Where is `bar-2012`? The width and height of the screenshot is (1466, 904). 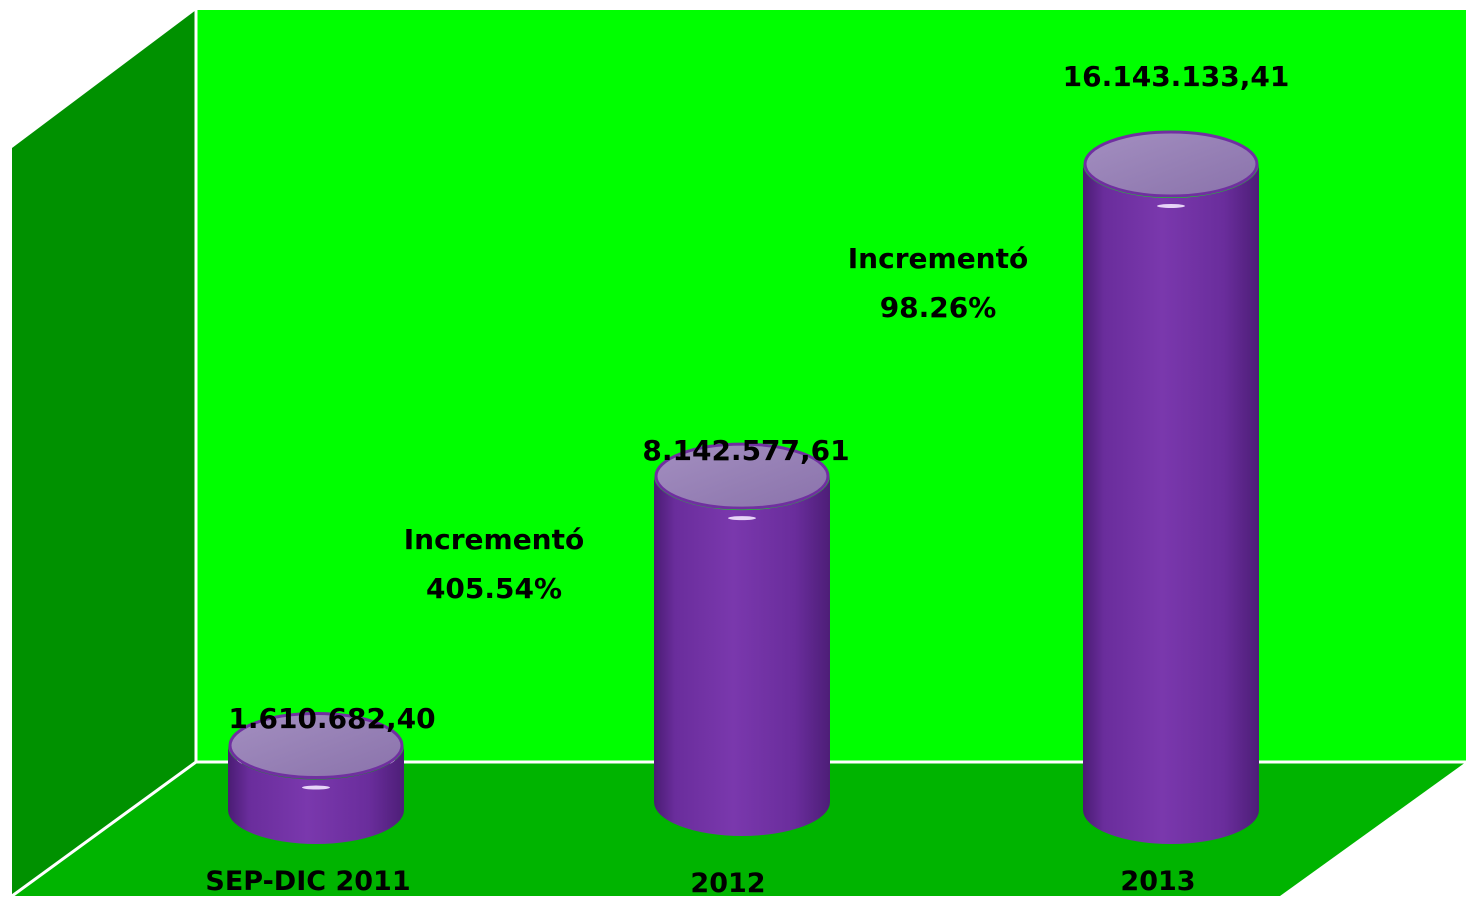
bar-2012 is located at coordinates (742, 639).